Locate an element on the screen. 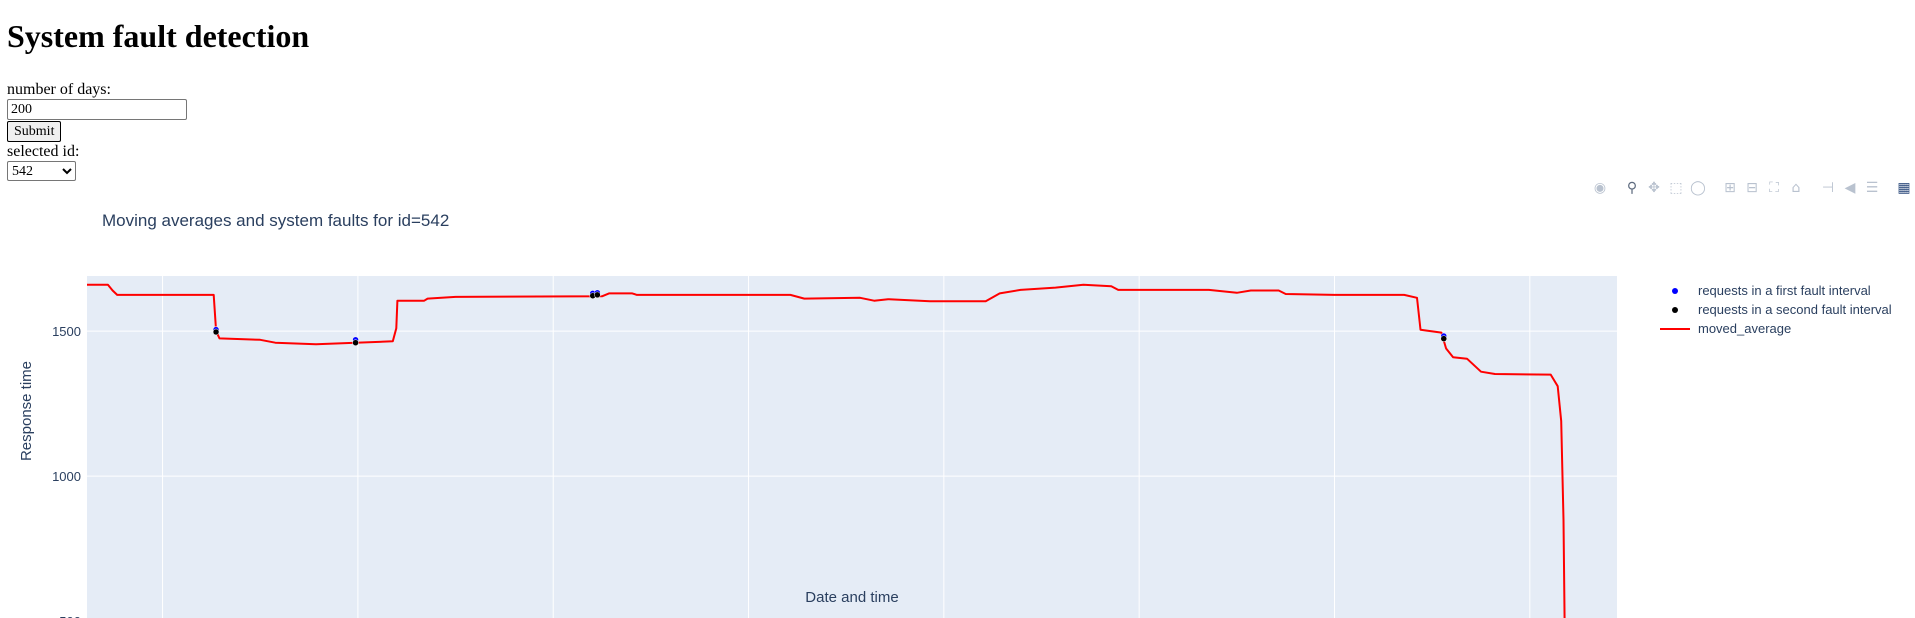 This screenshot has width=1915, height=618. legend-label: moved_average is located at coordinates (1744, 328).